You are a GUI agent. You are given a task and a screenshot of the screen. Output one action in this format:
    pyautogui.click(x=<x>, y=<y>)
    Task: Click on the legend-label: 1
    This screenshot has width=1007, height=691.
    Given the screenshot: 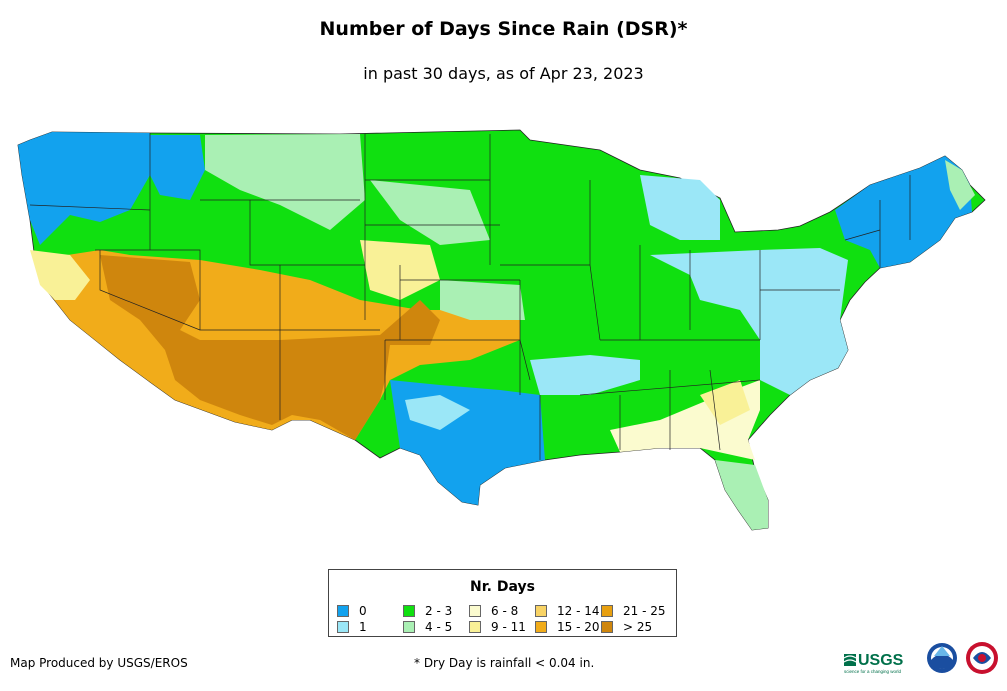 What is the action you would take?
    pyautogui.click(x=363, y=627)
    